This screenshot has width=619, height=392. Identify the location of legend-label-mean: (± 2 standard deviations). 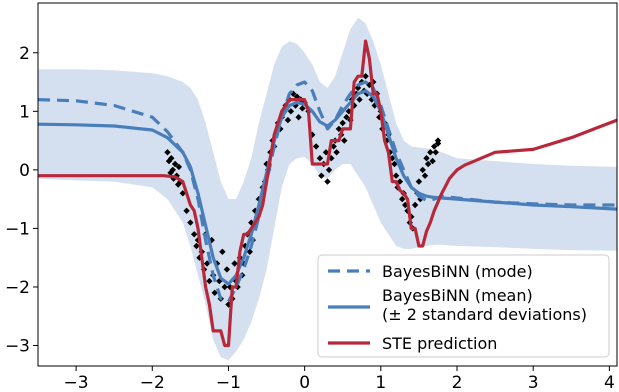
(484, 314).